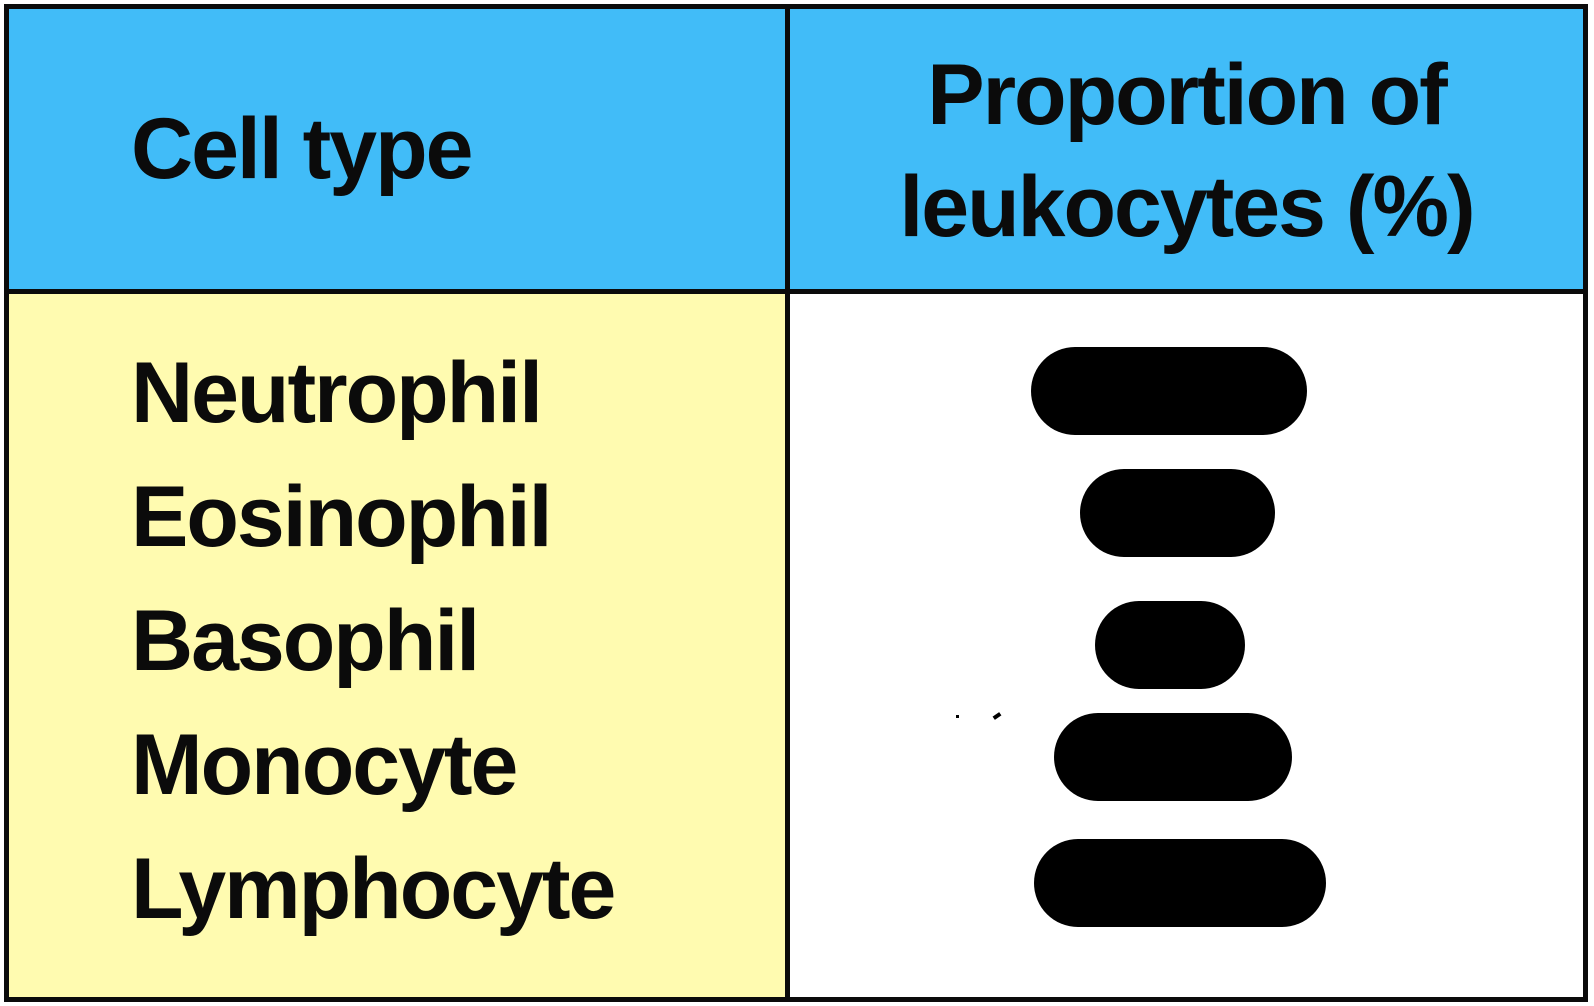 This screenshot has width=1594, height=1006. I want to click on header-proportion: Proportion of leukocytes (%), so click(1186, 151).